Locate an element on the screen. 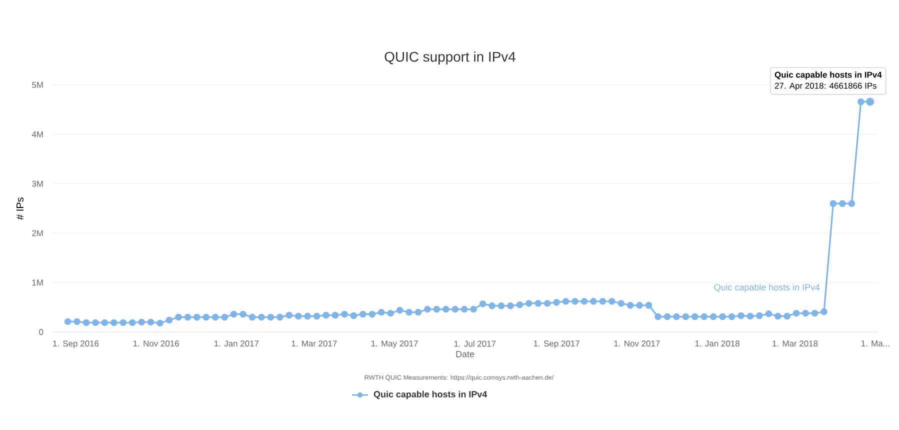 The image size is (899, 430). x-tick-label: 1. May 2017 is located at coordinates (394, 344).